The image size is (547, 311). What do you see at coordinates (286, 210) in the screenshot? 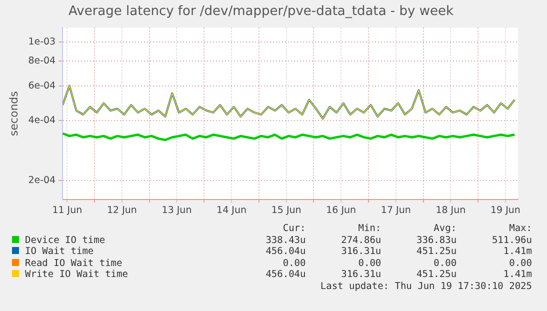
I see `x-tick-label: 15 Jun` at bounding box center [286, 210].